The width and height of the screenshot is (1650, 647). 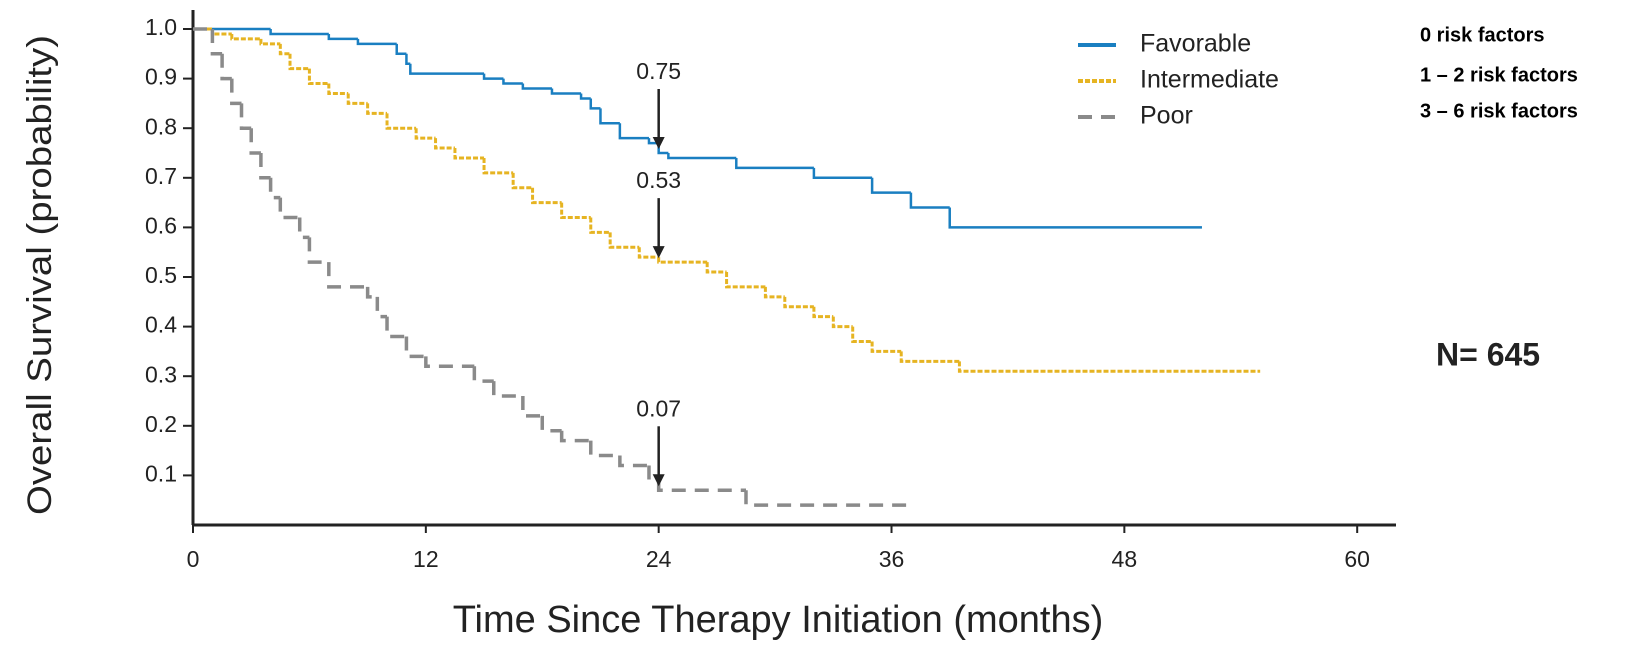 What do you see at coordinates (161, 126) in the screenshot?
I see `y-tick-label: 0.8` at bounding box center [161, 126].